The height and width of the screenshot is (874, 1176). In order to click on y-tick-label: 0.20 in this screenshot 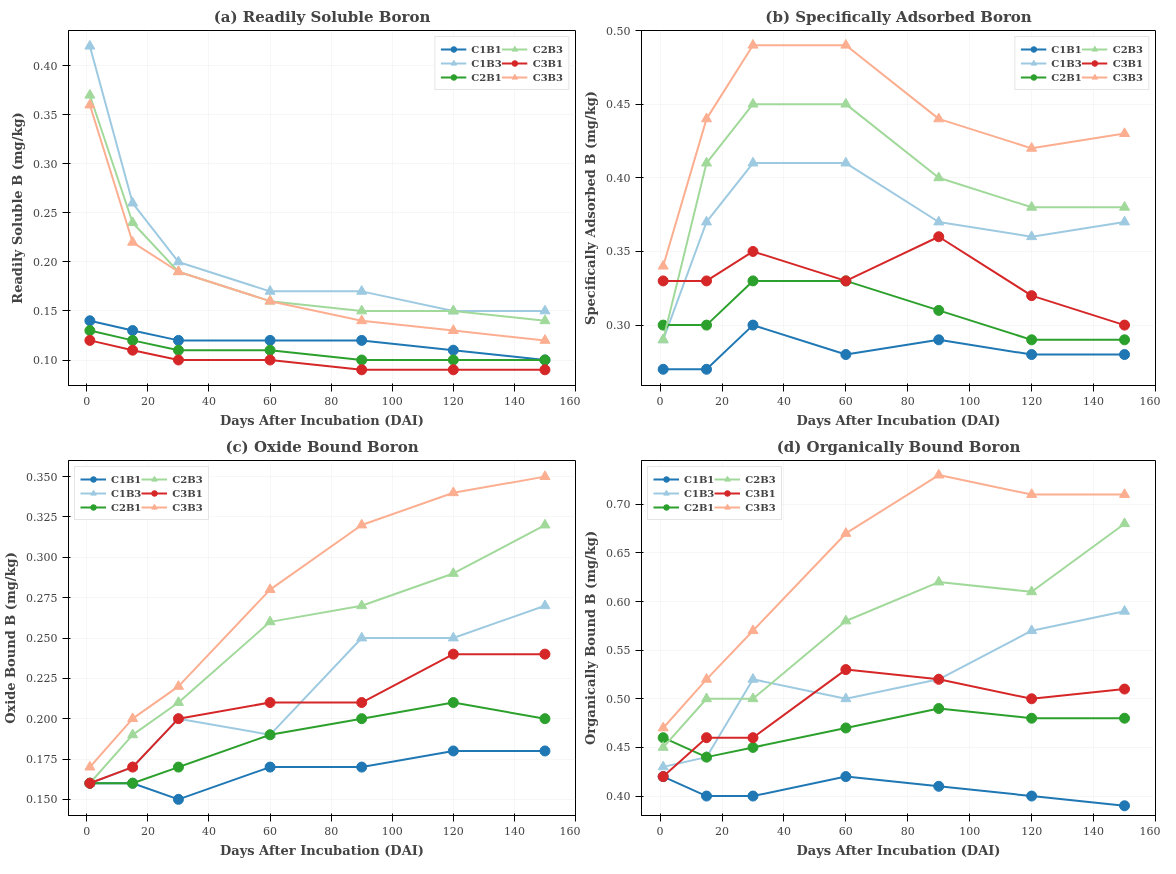, I will do `click(45, 262)`.